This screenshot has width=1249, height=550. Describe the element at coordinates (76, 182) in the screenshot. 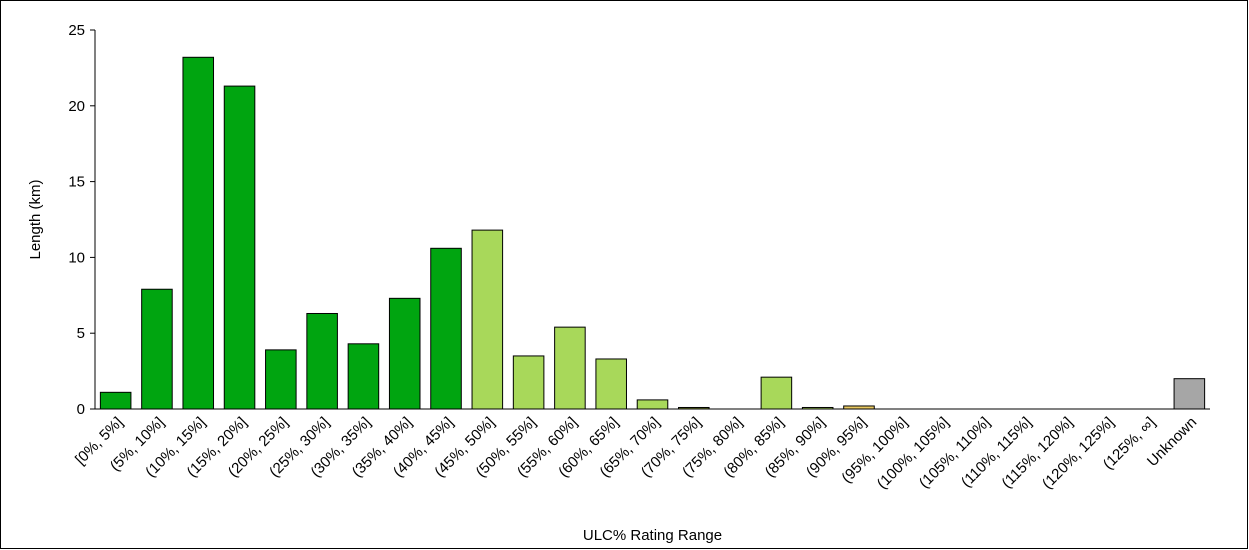

I see `y-tick-label: 15` at that location.